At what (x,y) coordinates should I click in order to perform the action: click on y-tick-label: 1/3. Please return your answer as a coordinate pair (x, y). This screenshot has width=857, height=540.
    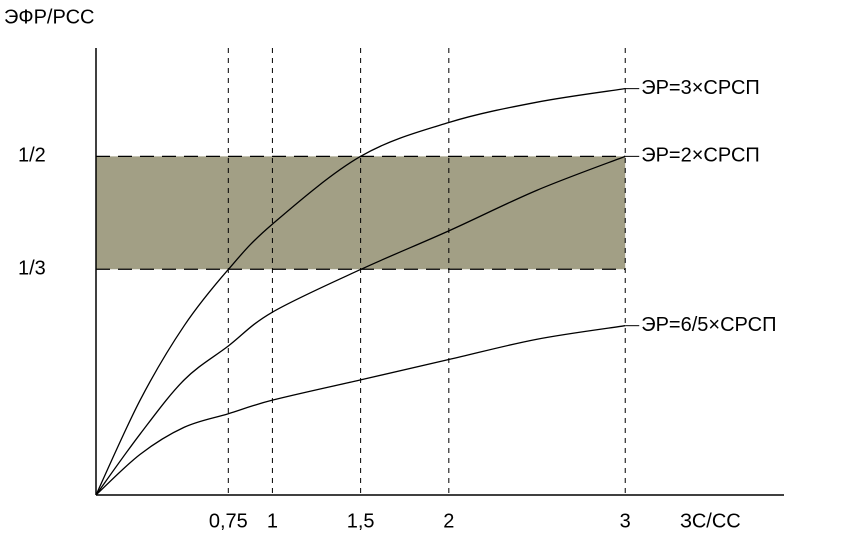
    Looking at the image, I should click on (32, 269).